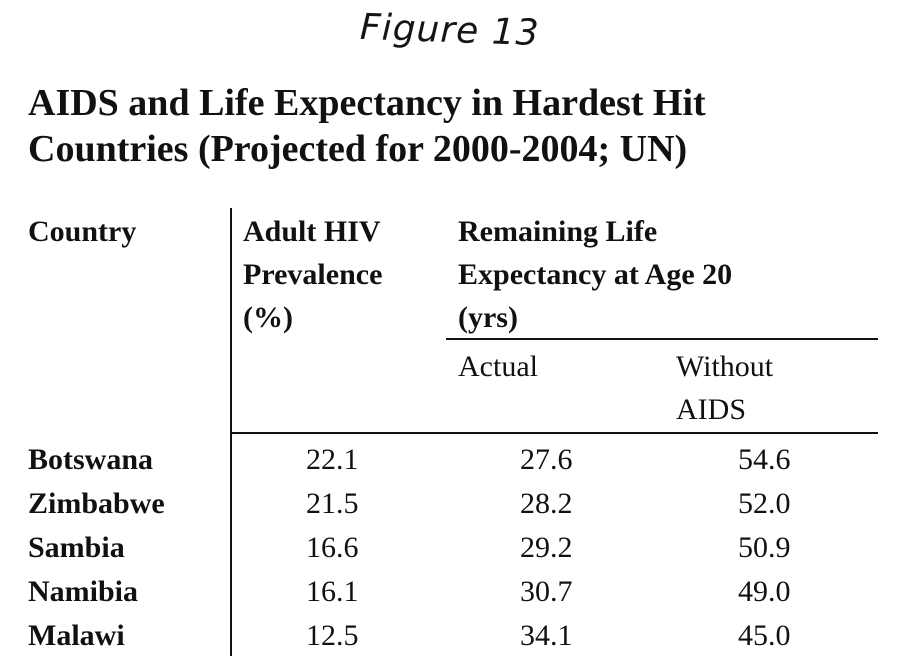 Image resolution: width=900 pixels, height=669 pixels. Describe the element at coordinates (332, 635) in the screenshot. I see `cell-hiv: 12.5` at that location.